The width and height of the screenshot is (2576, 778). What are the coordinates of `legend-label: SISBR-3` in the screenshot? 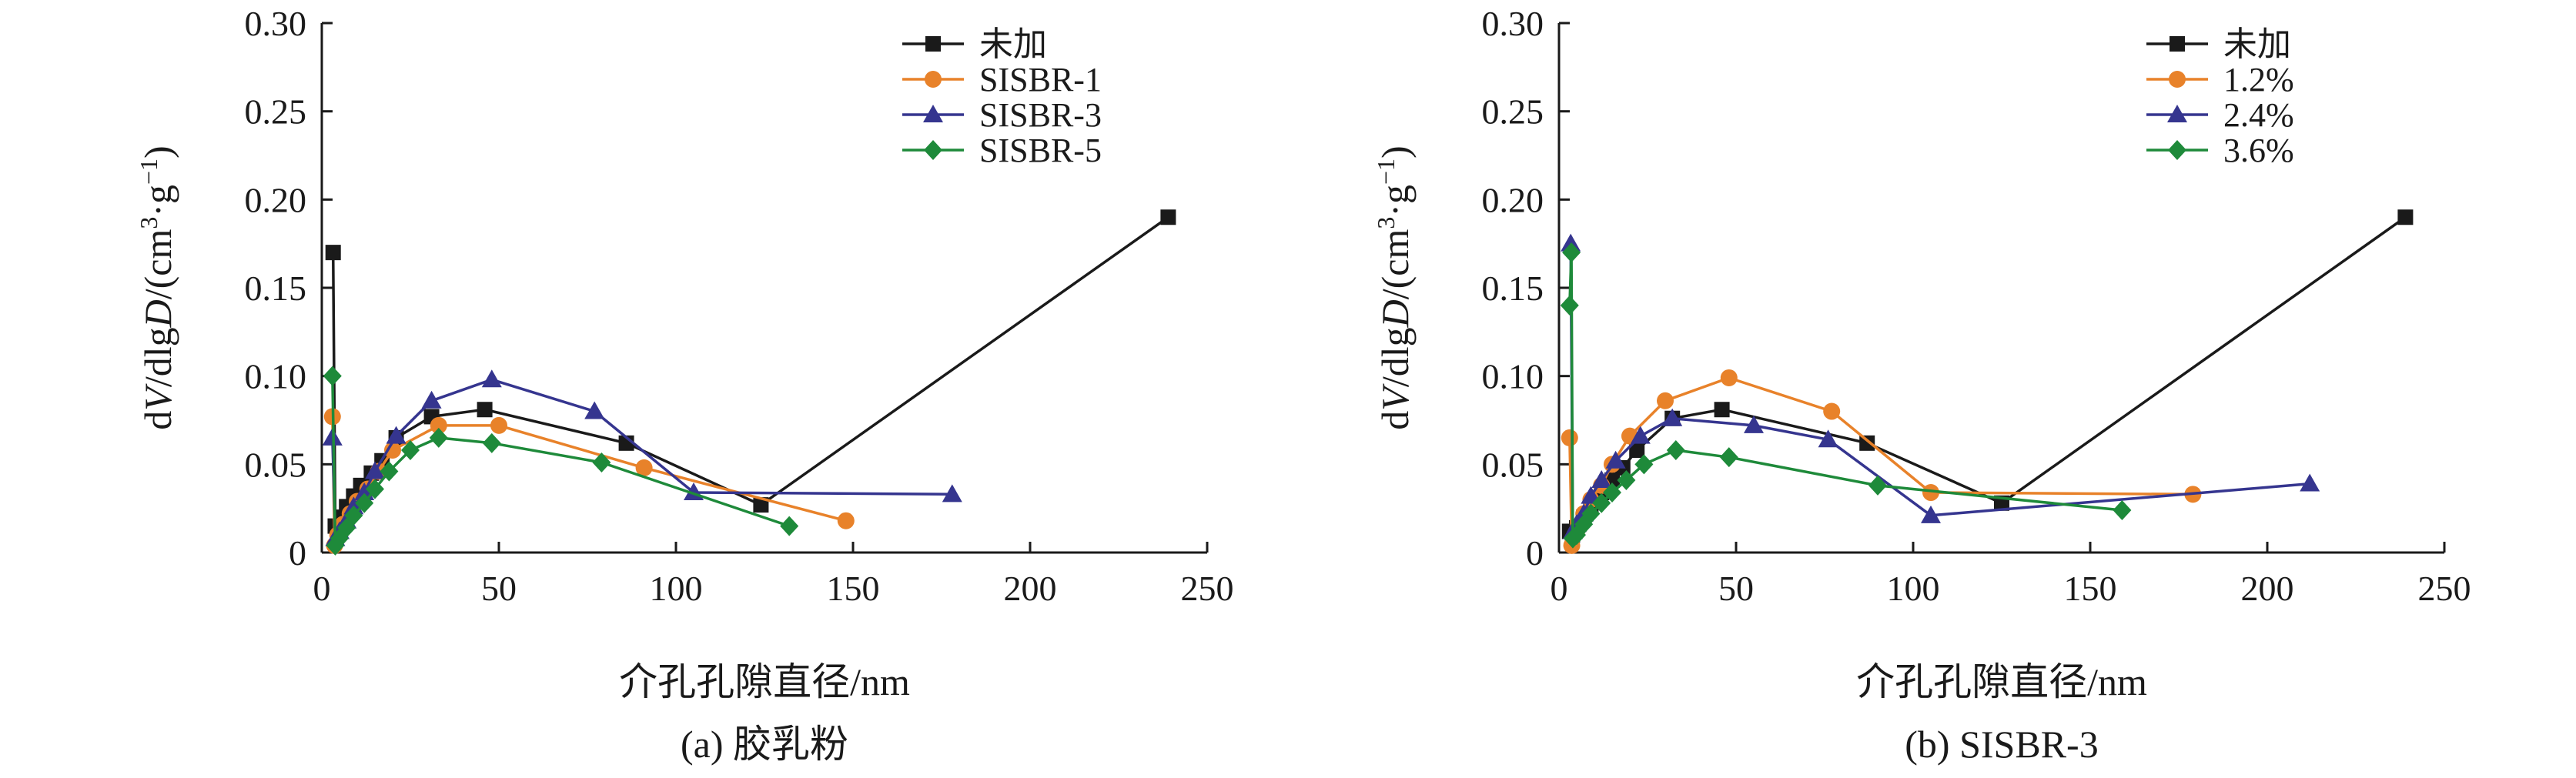 It's located at (1040, 115).